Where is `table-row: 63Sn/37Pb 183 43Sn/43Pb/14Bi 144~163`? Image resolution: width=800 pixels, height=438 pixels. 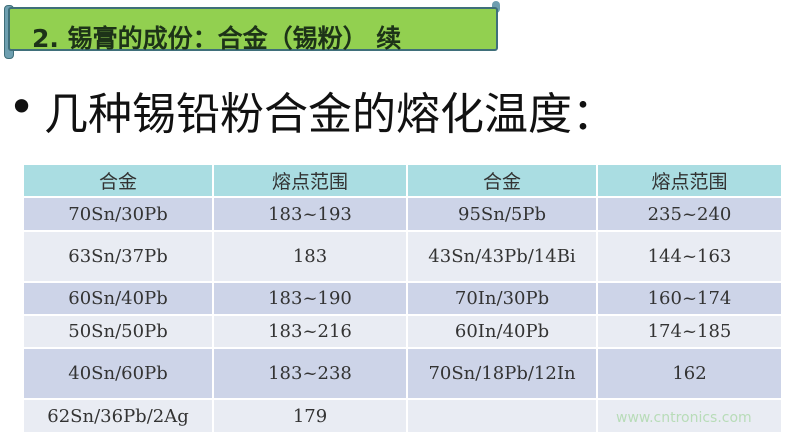 table-row: 63Sn/37Pb 183 43Sn/43Pb/14Bi 144~163 is located at coordinates (402, 256).